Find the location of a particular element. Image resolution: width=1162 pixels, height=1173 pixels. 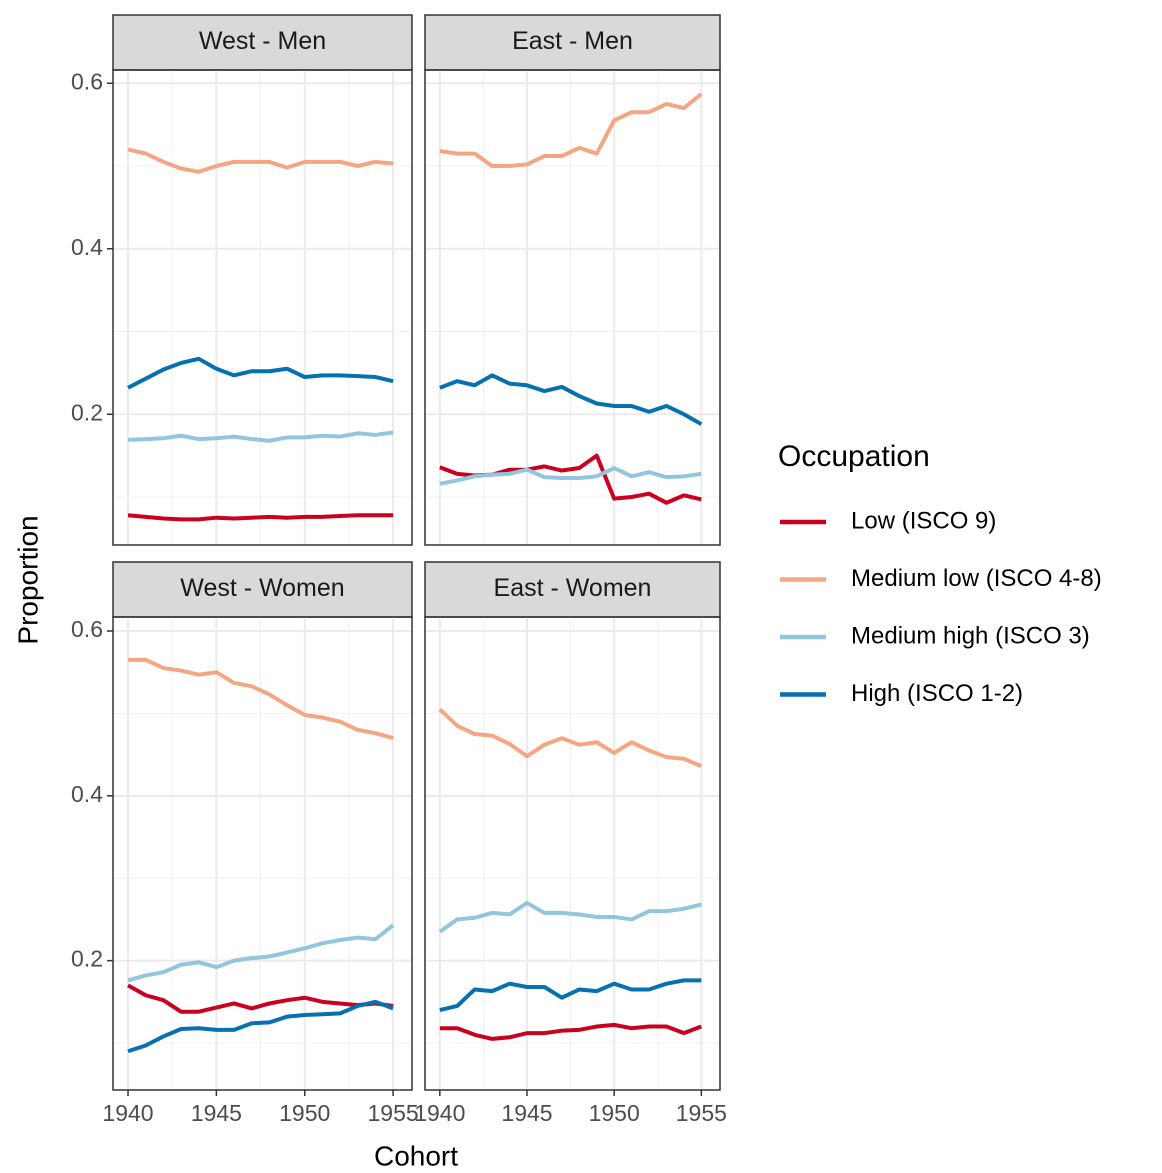

strip-label: West - Men is located at coordinates (262, 41).